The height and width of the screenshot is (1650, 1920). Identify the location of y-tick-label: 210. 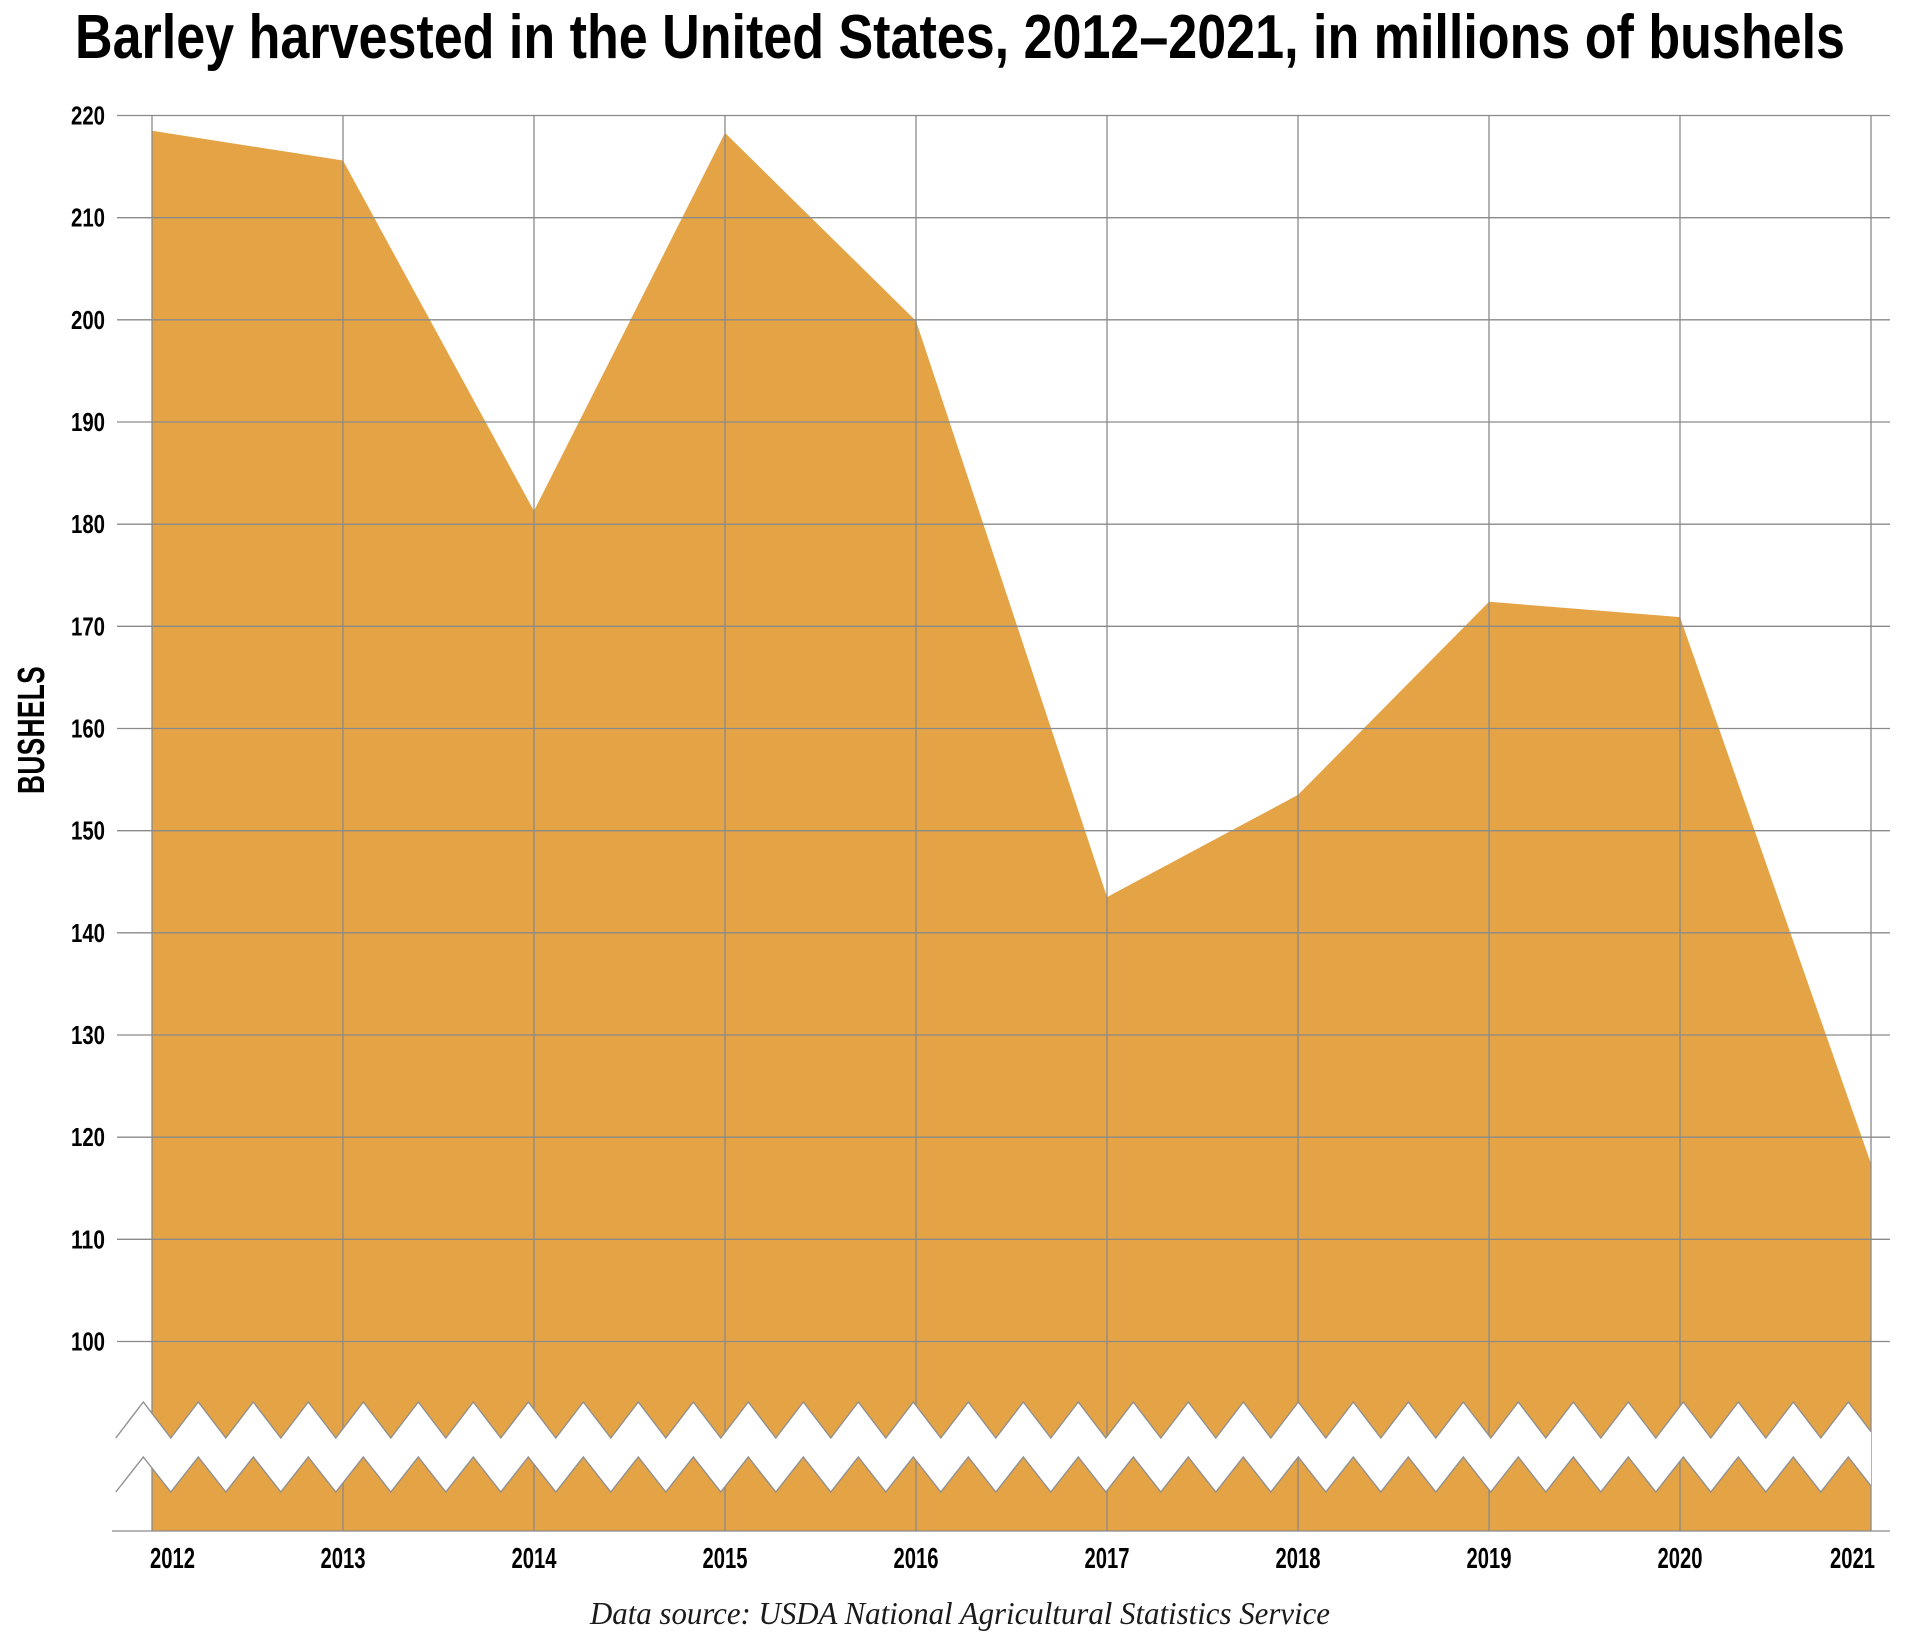
(88, 218).